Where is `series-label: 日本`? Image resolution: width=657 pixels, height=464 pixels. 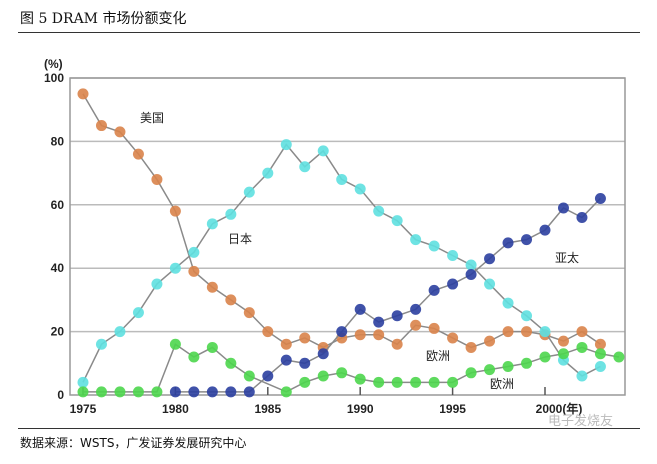
series-label: 日本 is located at coordinates (240, 239).